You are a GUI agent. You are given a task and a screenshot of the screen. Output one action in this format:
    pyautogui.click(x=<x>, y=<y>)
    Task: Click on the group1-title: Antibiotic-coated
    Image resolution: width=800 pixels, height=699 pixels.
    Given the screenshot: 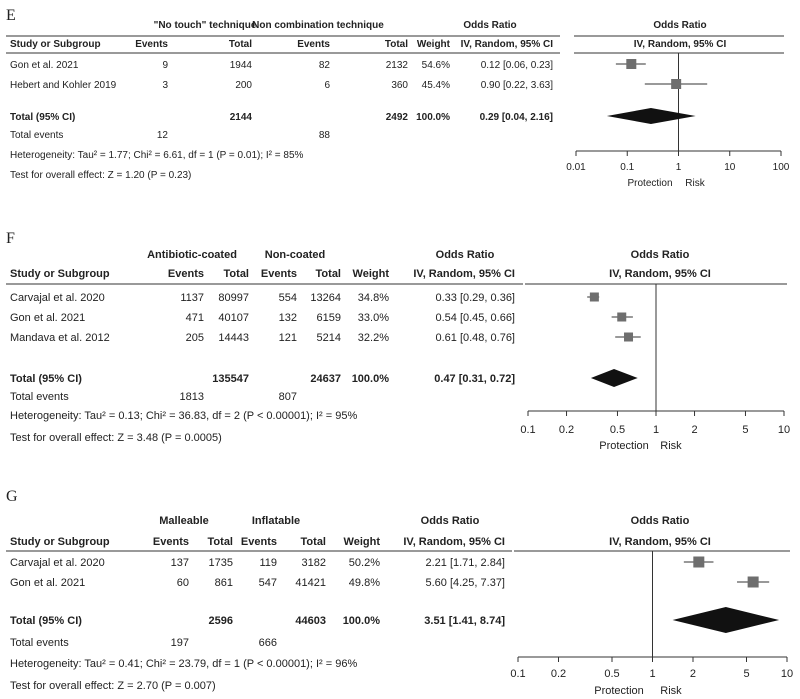 What is the action you would take?
    pyautogui.click(x=192, y=255)
    